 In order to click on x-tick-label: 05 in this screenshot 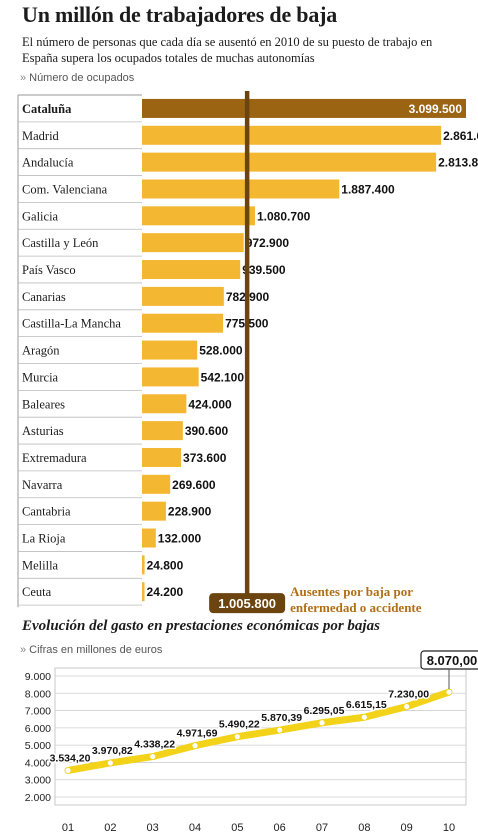, I will do `click(237, 828)`.